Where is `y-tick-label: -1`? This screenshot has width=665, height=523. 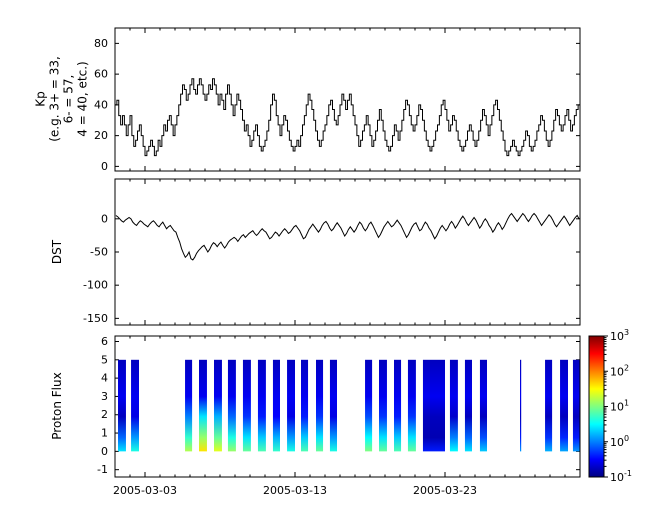 y-tick-label: -1 is located at coordinates (102, 469).